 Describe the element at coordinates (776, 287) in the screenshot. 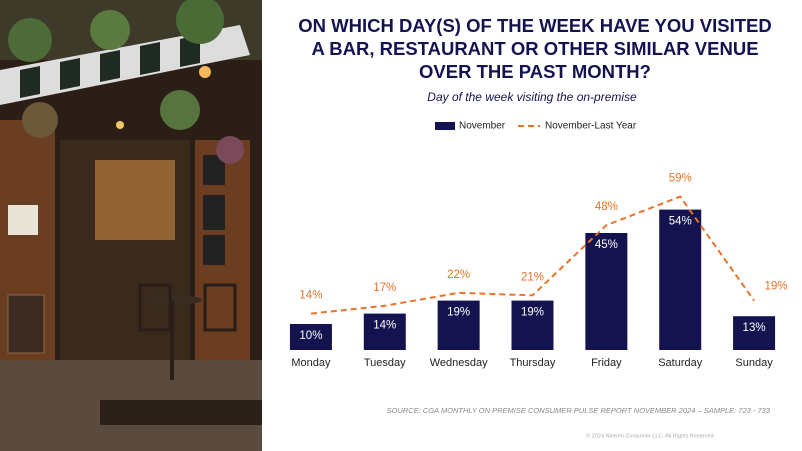

I see `line-label: 19%` at that location.